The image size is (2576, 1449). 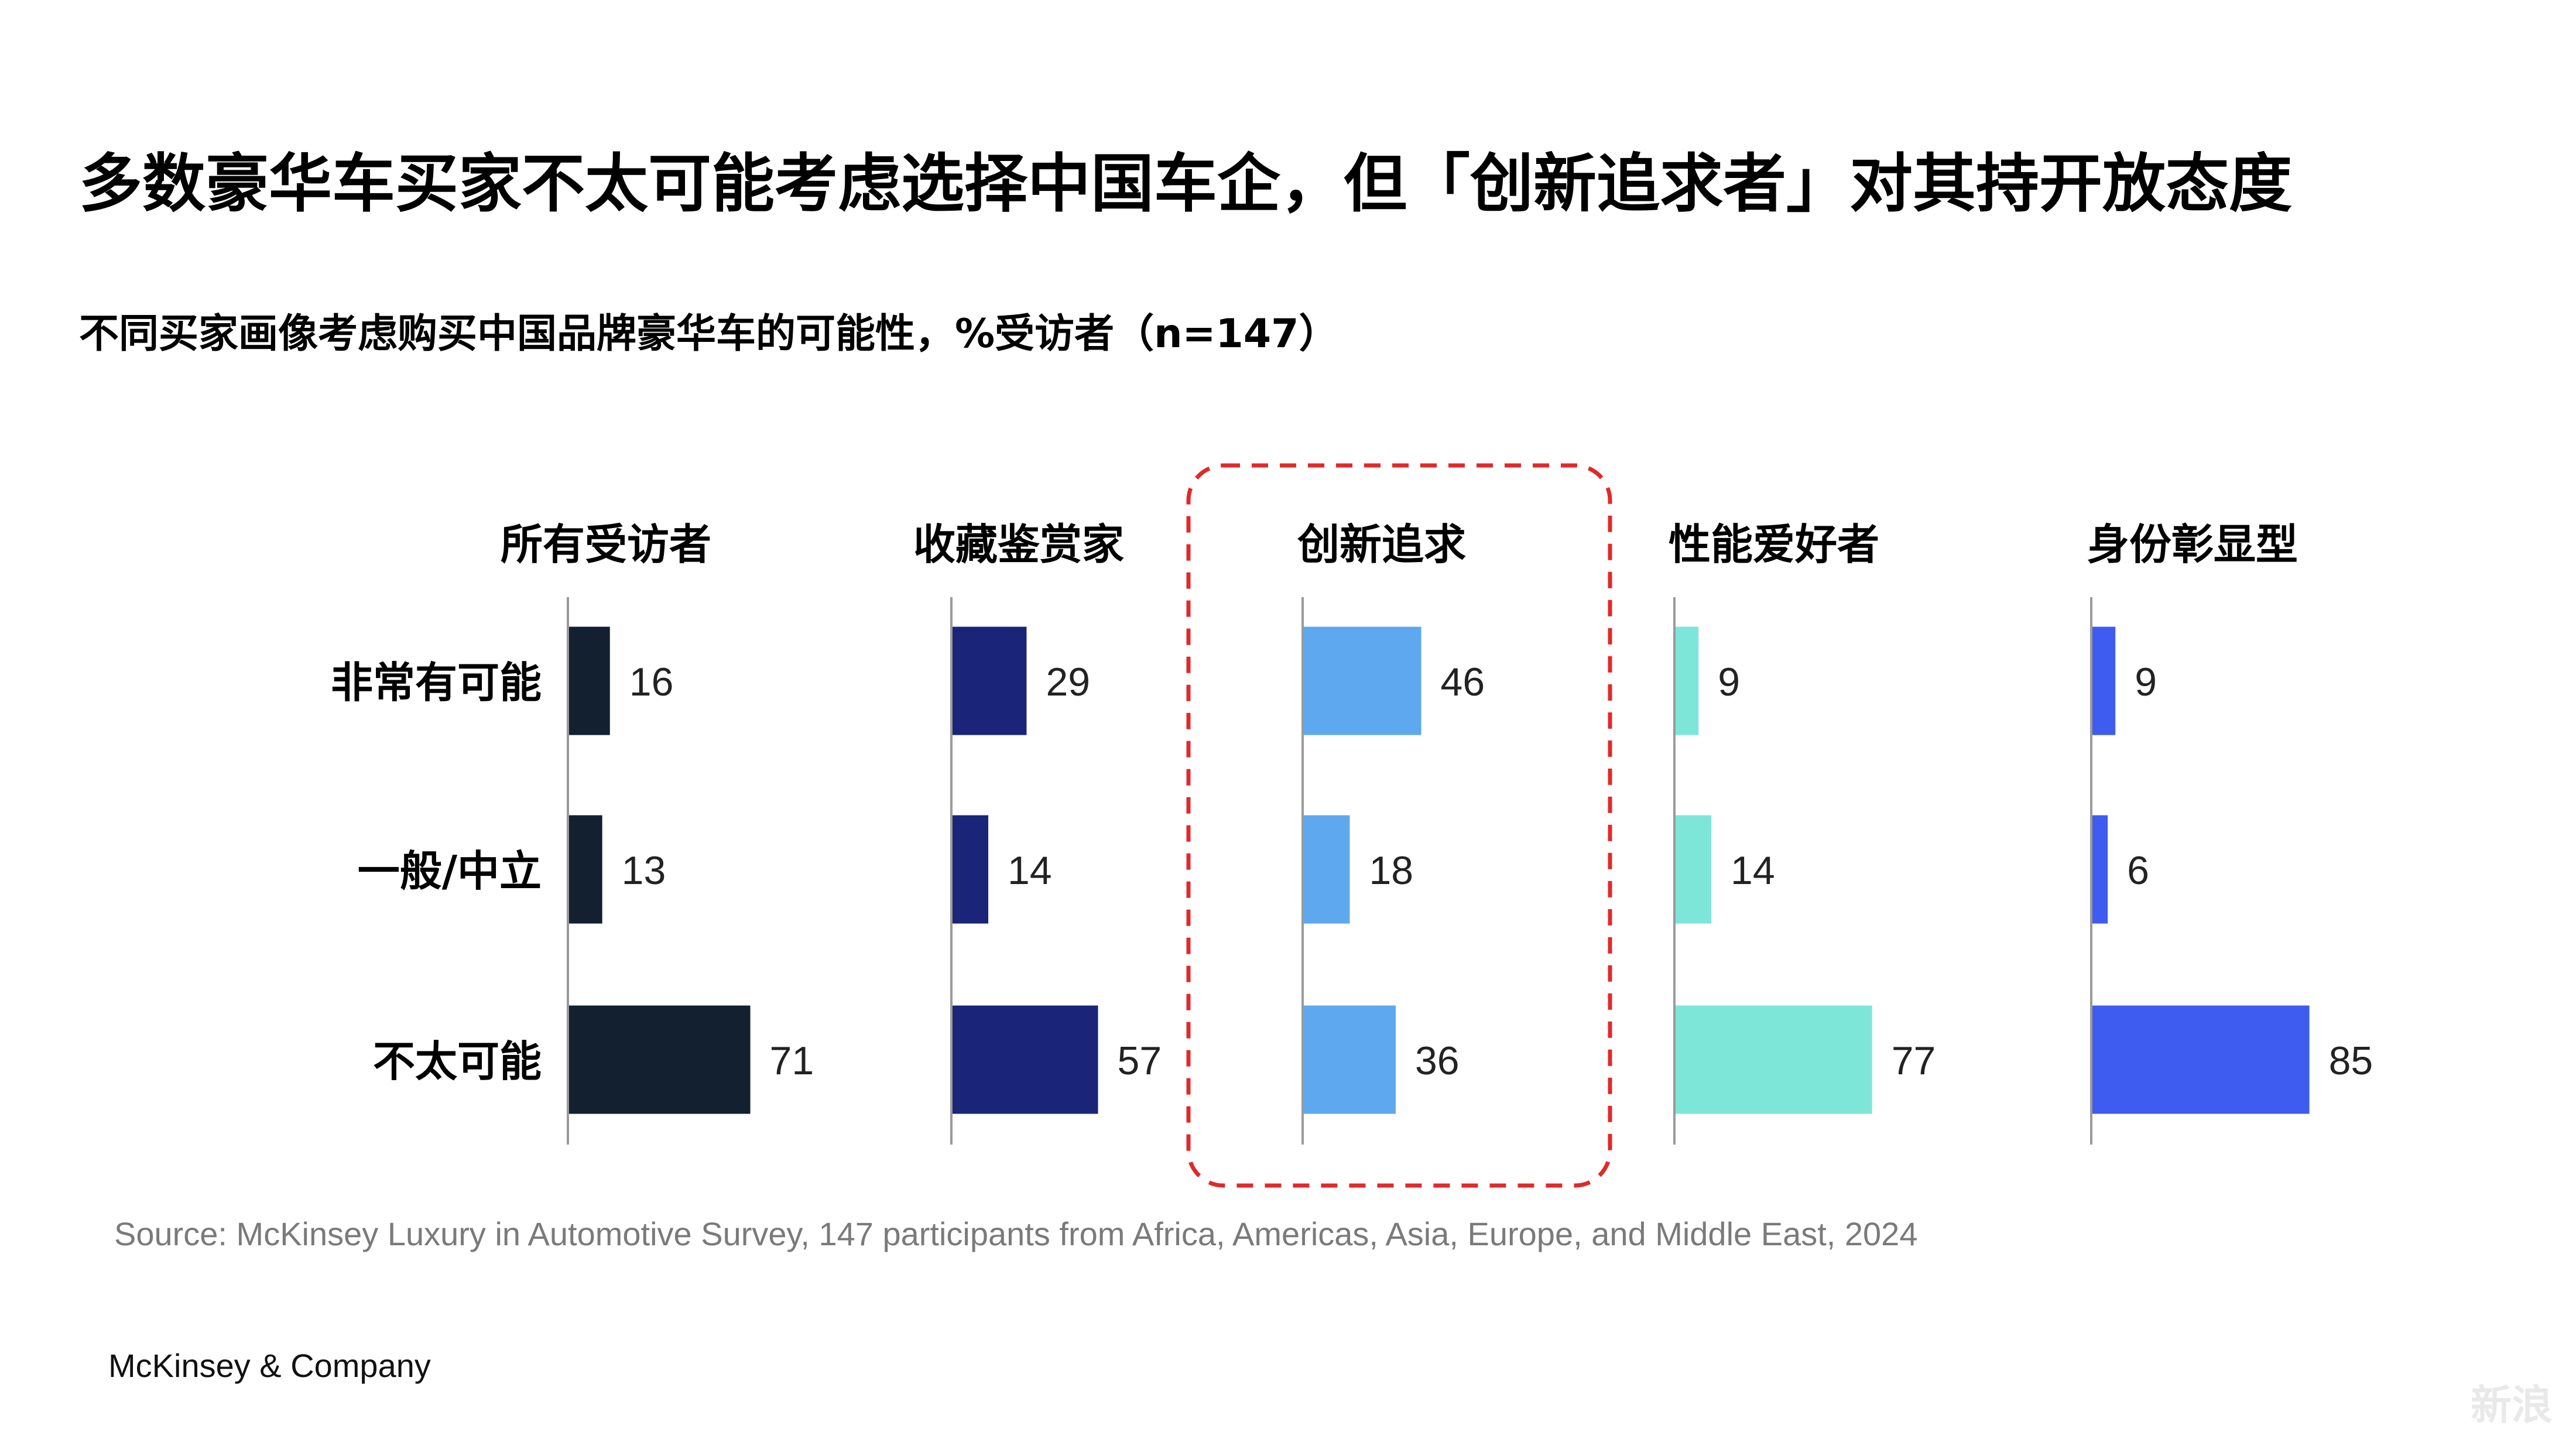 What do you see at coordinates (1186, 184) in the screenshot?
I see `page-title: 多数豪华车买家不太可能考虑选择中国车企，但「创新追求者」对其持开放态度` at bounding box center [1186, 184].